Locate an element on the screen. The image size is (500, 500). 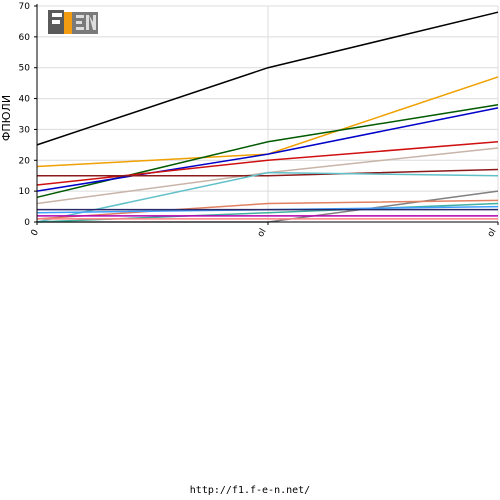
footer-url: http://f1.f-e-n.net/ is located at coordinates (250, 490).